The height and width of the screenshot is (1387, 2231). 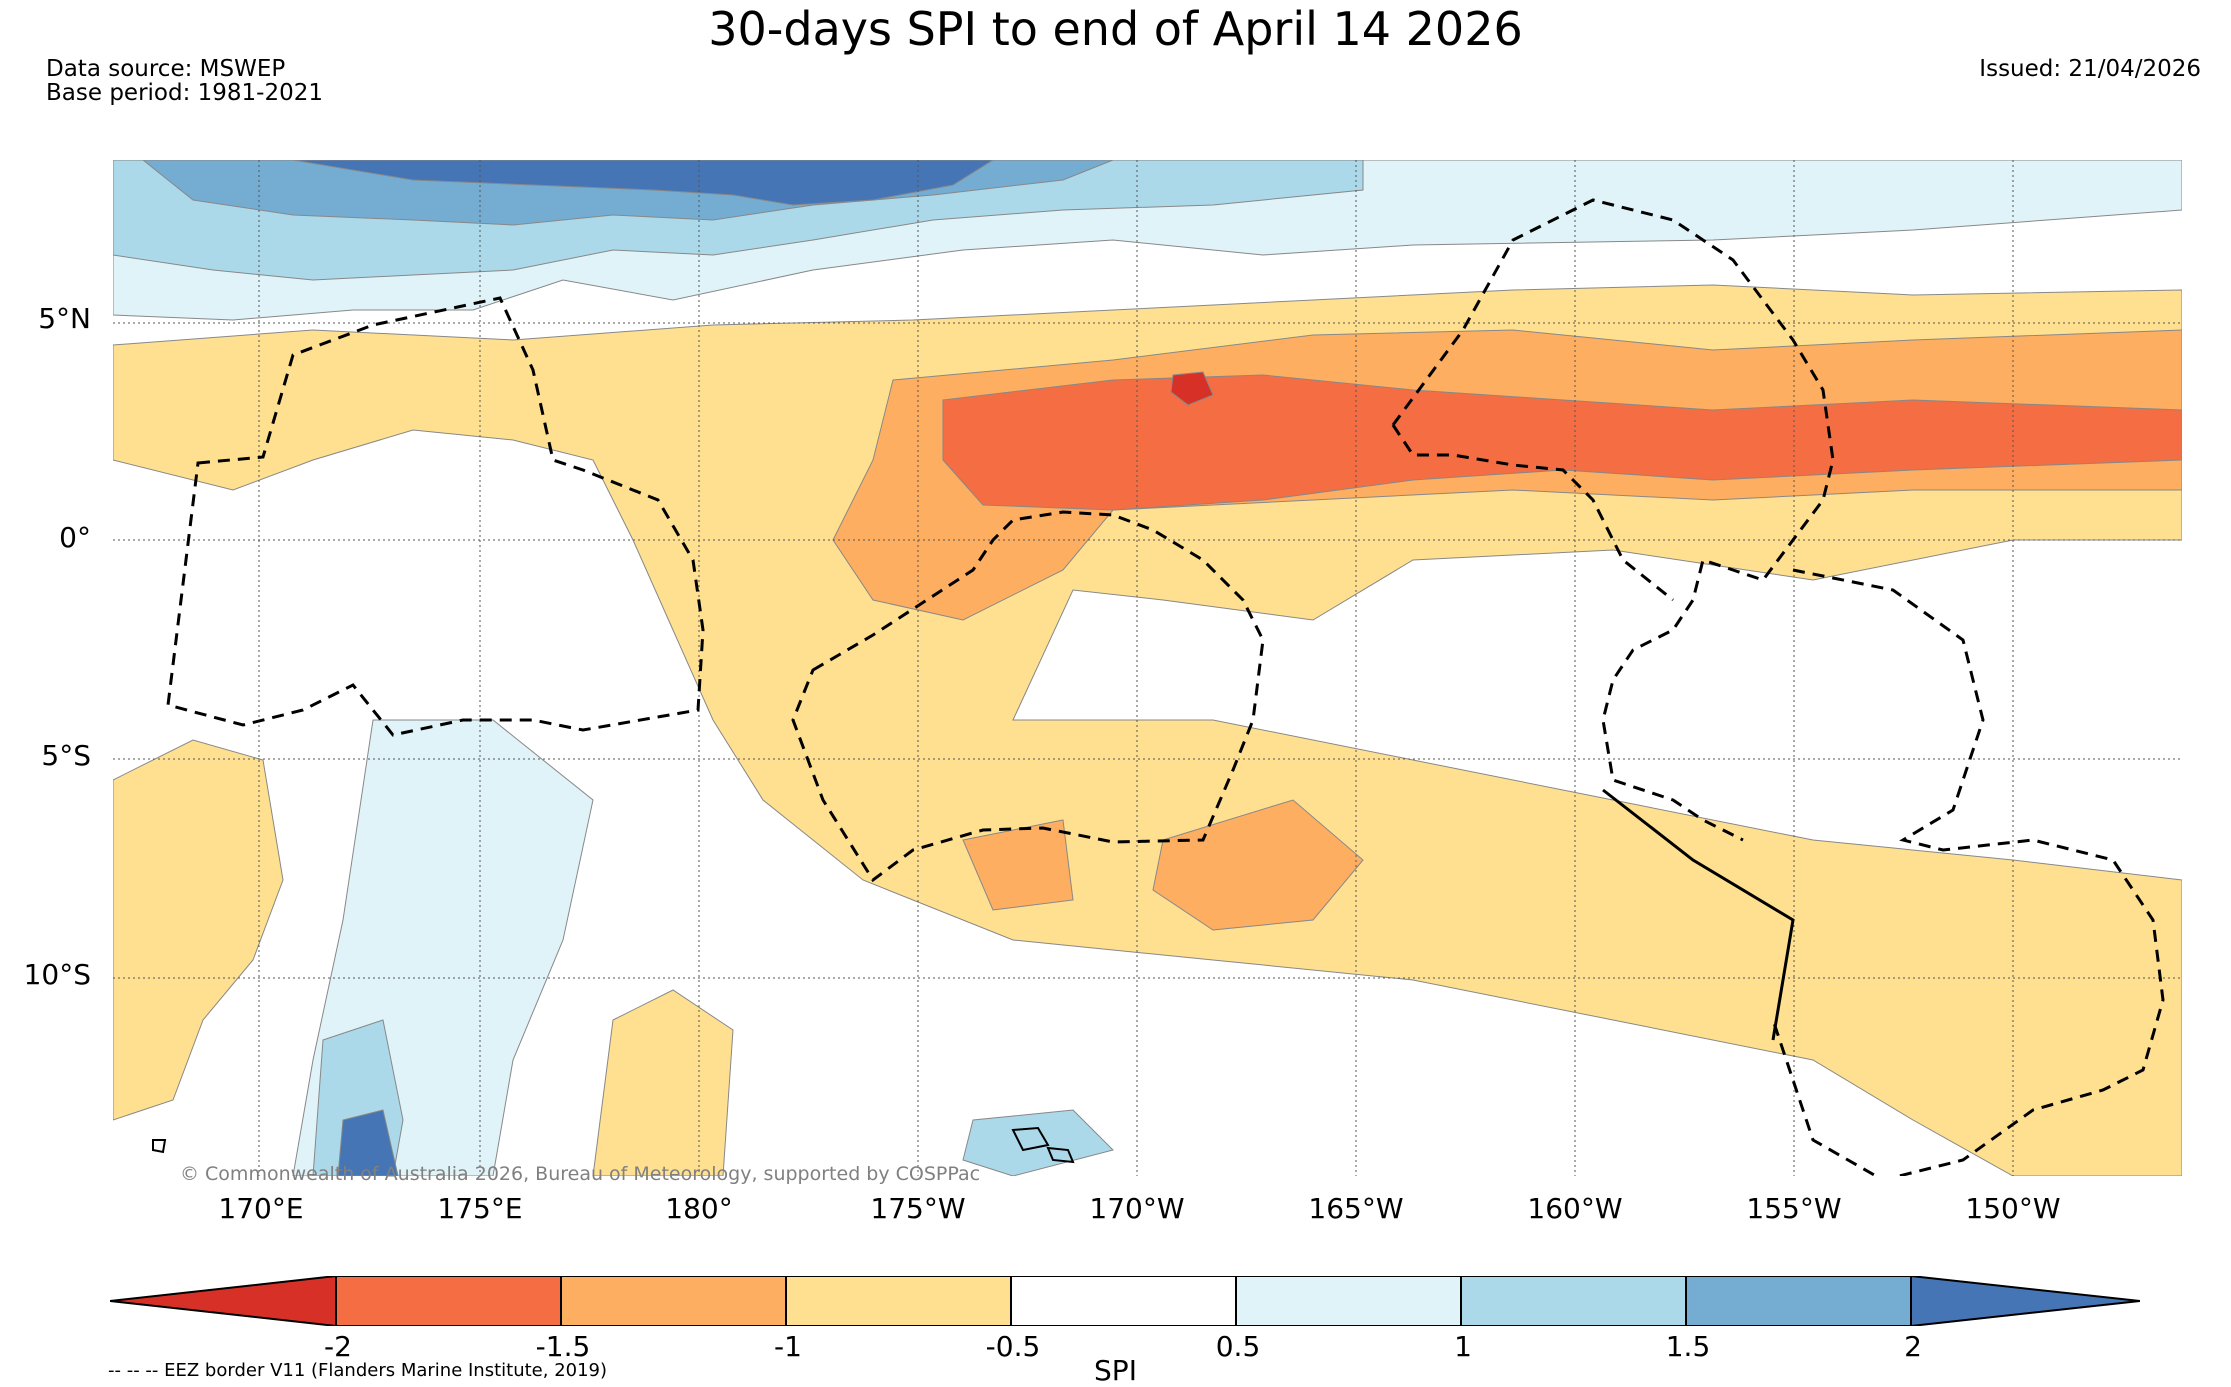 I want to click on lon-label-170e: 170°E, so click(x=261, y=1208).